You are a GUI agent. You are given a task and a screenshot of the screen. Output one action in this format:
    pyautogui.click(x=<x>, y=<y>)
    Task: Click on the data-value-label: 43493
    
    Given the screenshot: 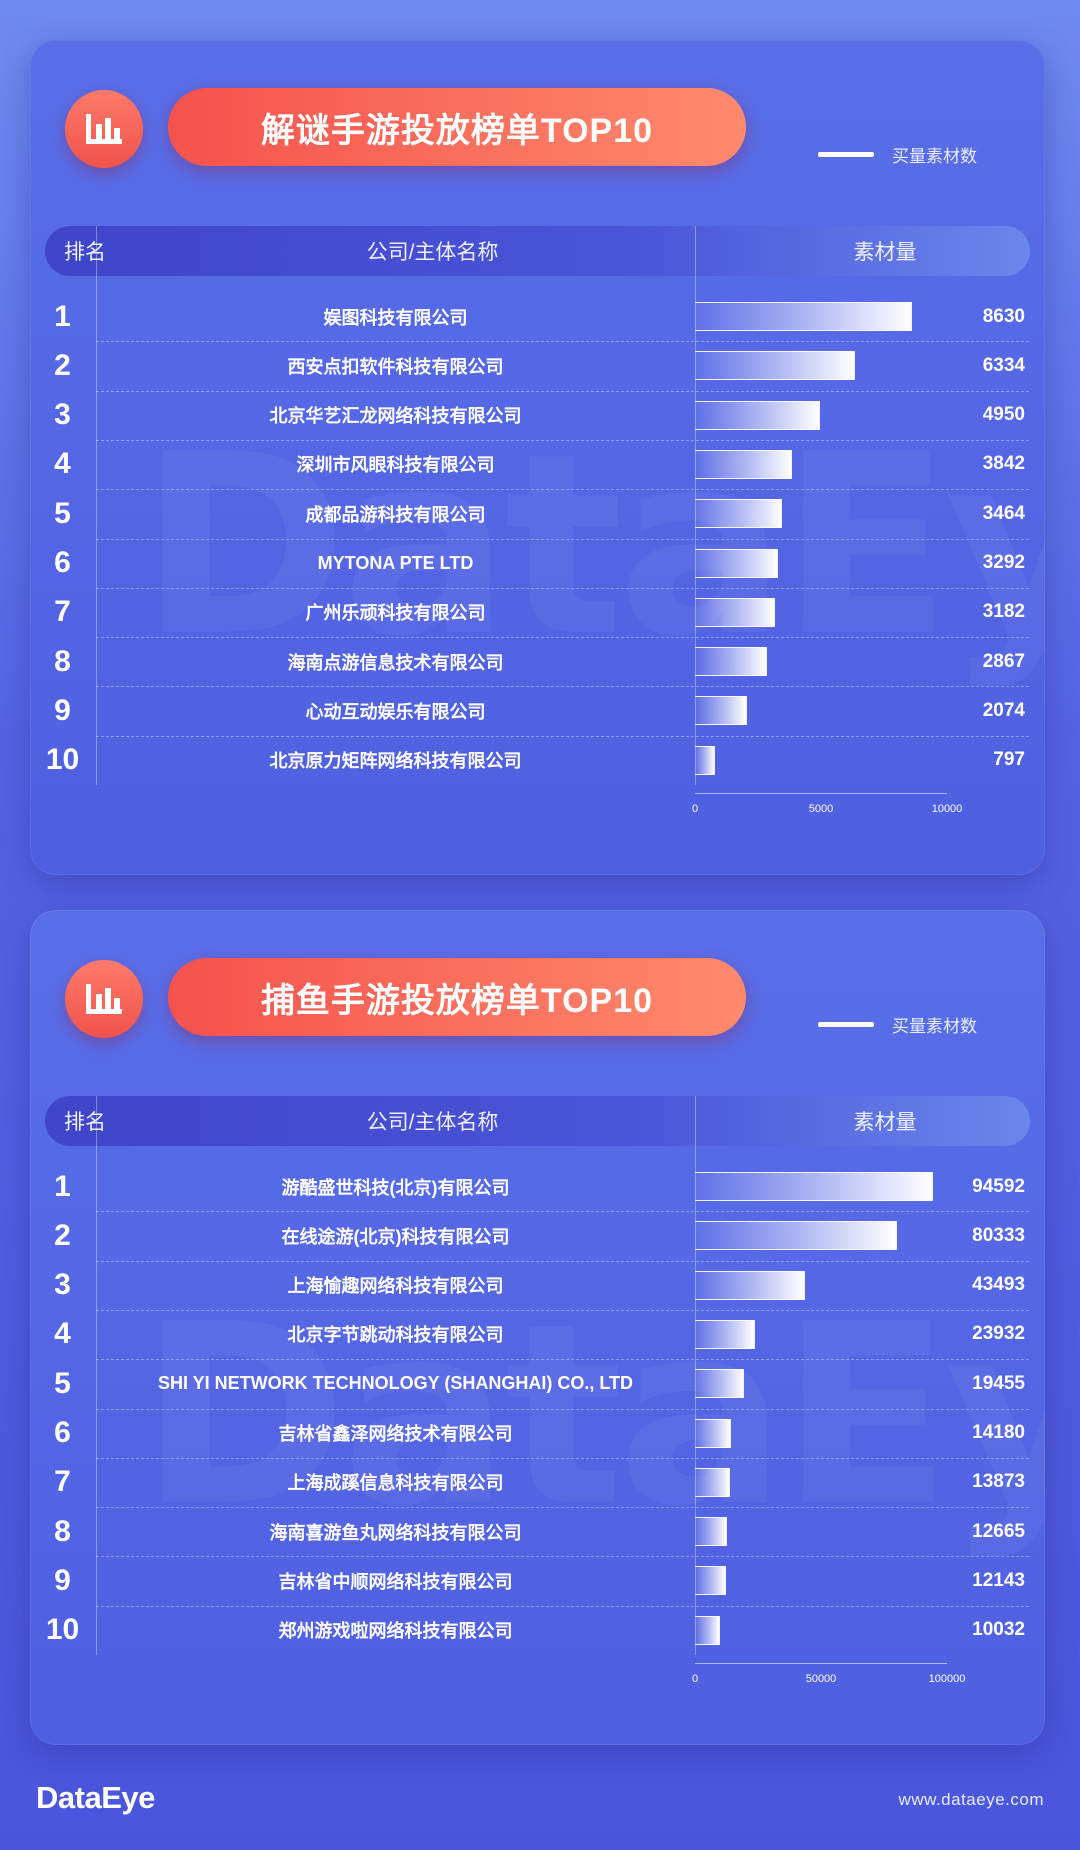 What is the action you would take?
    pyautogui.click(x=998, y=1285)
    